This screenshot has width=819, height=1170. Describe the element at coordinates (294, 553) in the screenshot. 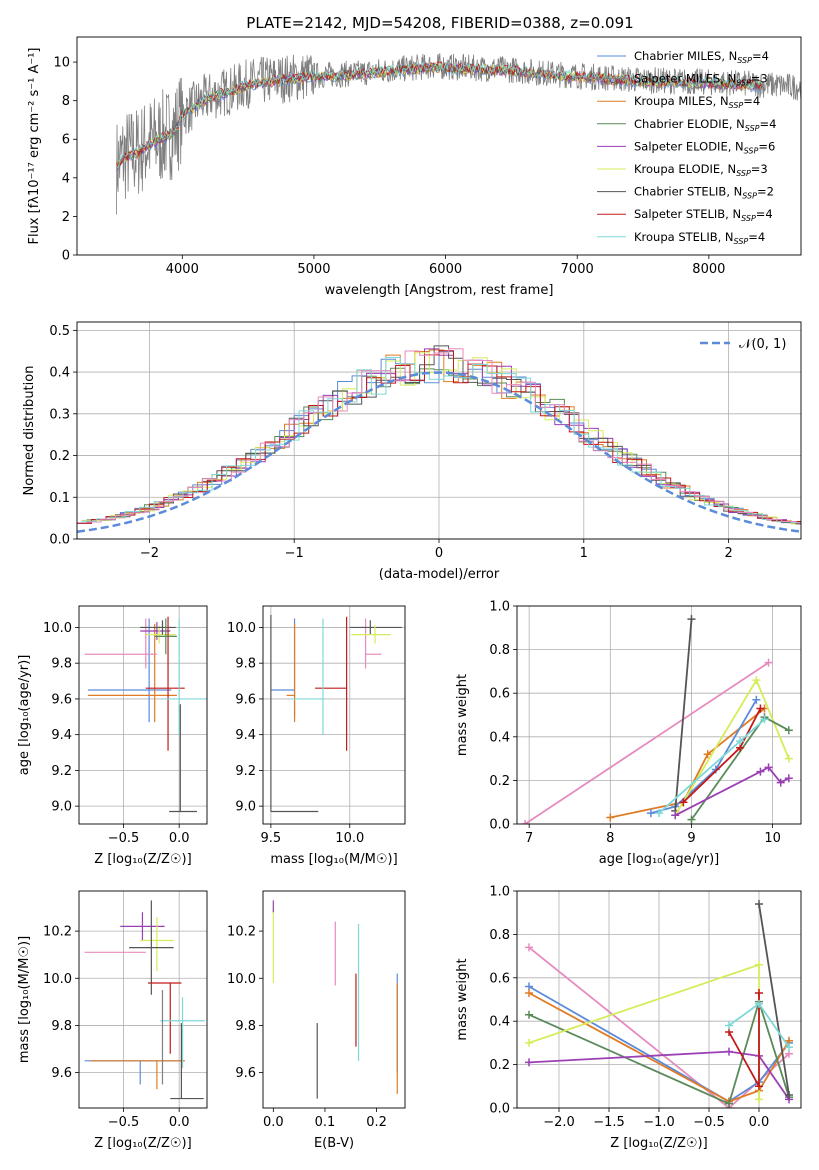

I see `x-tick-label: −1` at that location.